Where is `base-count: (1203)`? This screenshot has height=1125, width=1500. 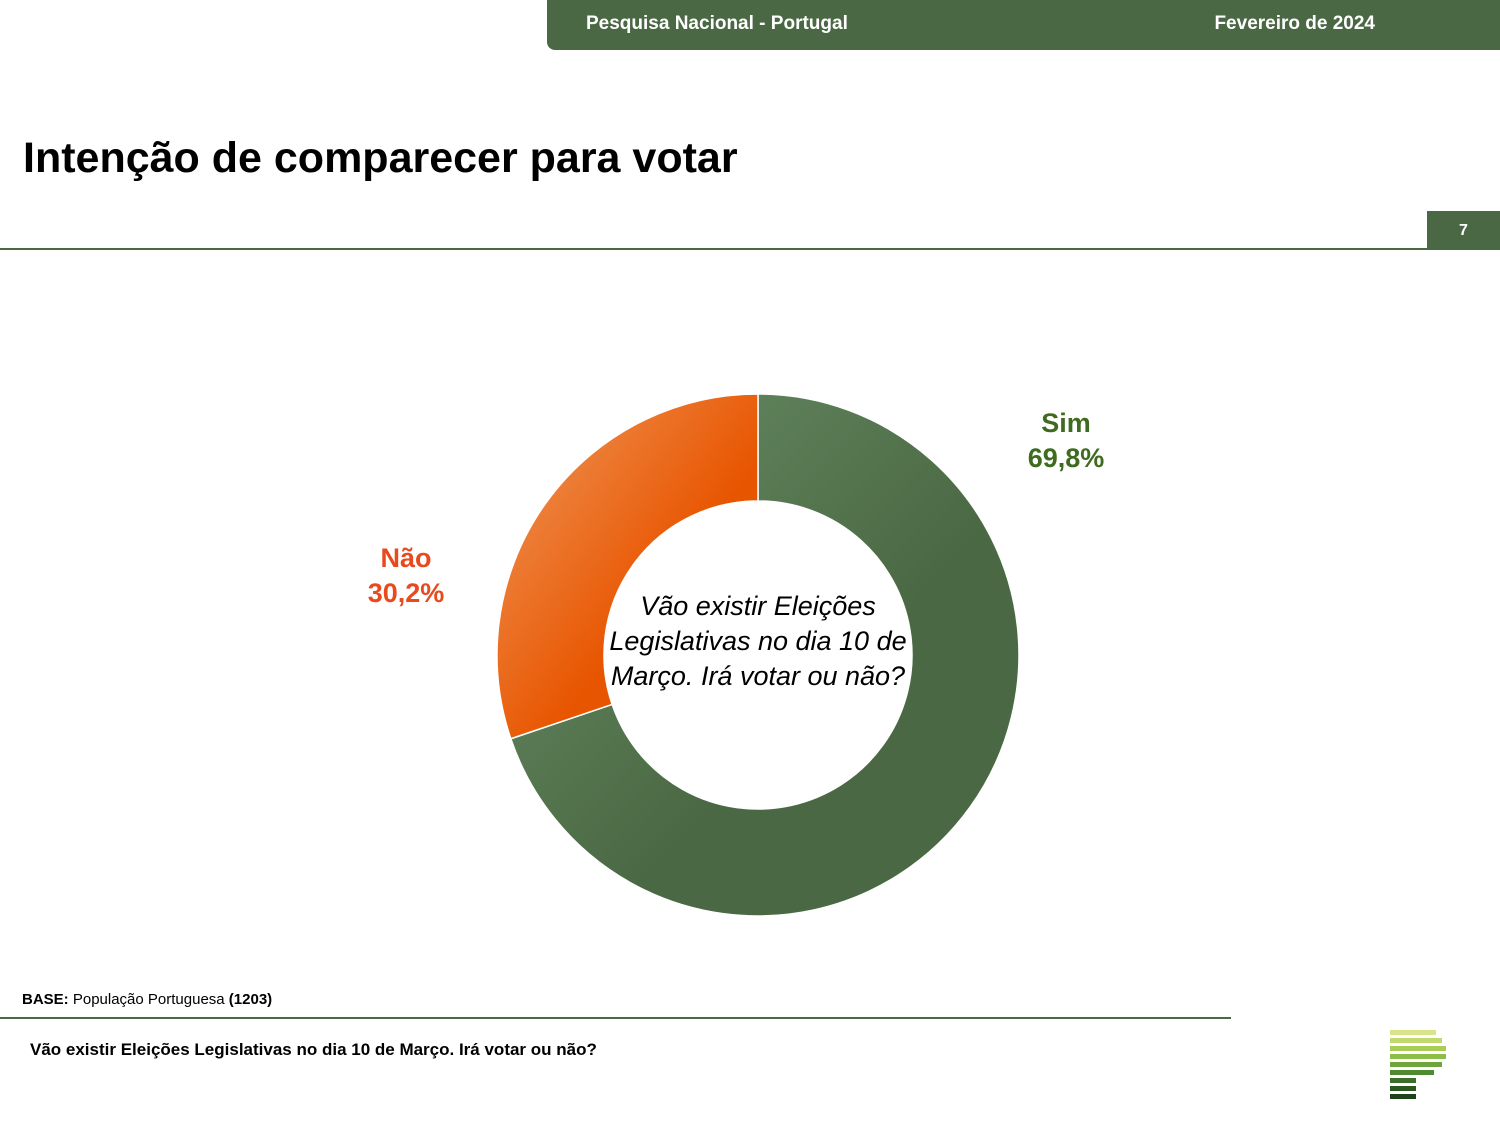 base-count: (1203) is located at coordinates (250, 999).